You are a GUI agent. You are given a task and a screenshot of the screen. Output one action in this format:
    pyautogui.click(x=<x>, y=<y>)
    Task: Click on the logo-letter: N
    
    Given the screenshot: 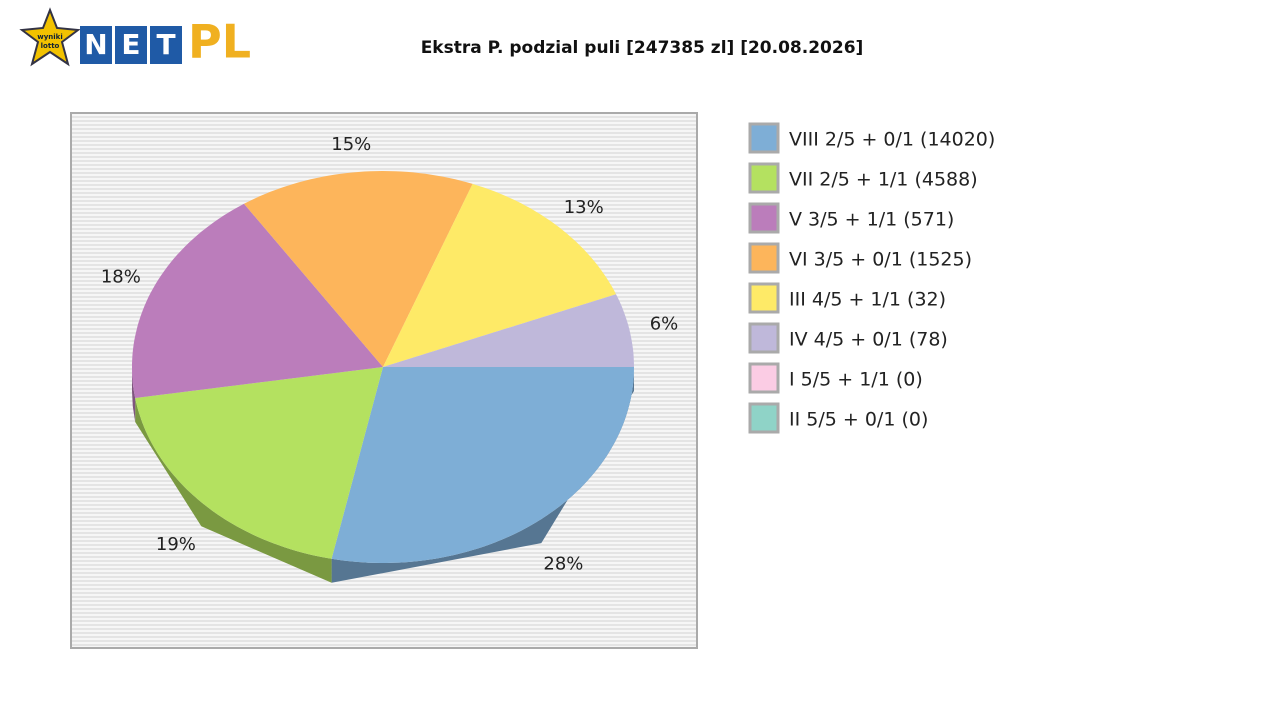 What is the action you would take?
    pyautogui.click(x=95, y=44)
    